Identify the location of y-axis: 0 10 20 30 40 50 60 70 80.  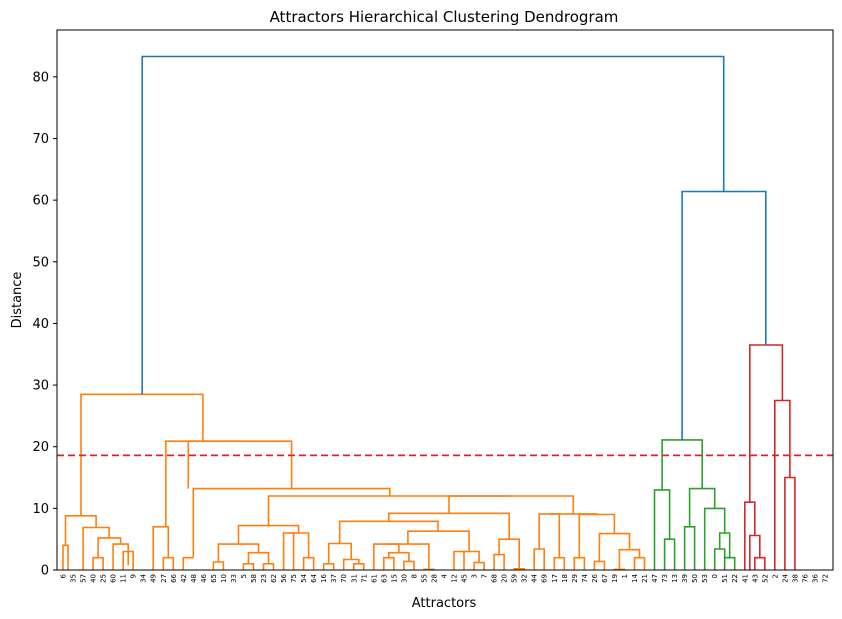
(44, 324).